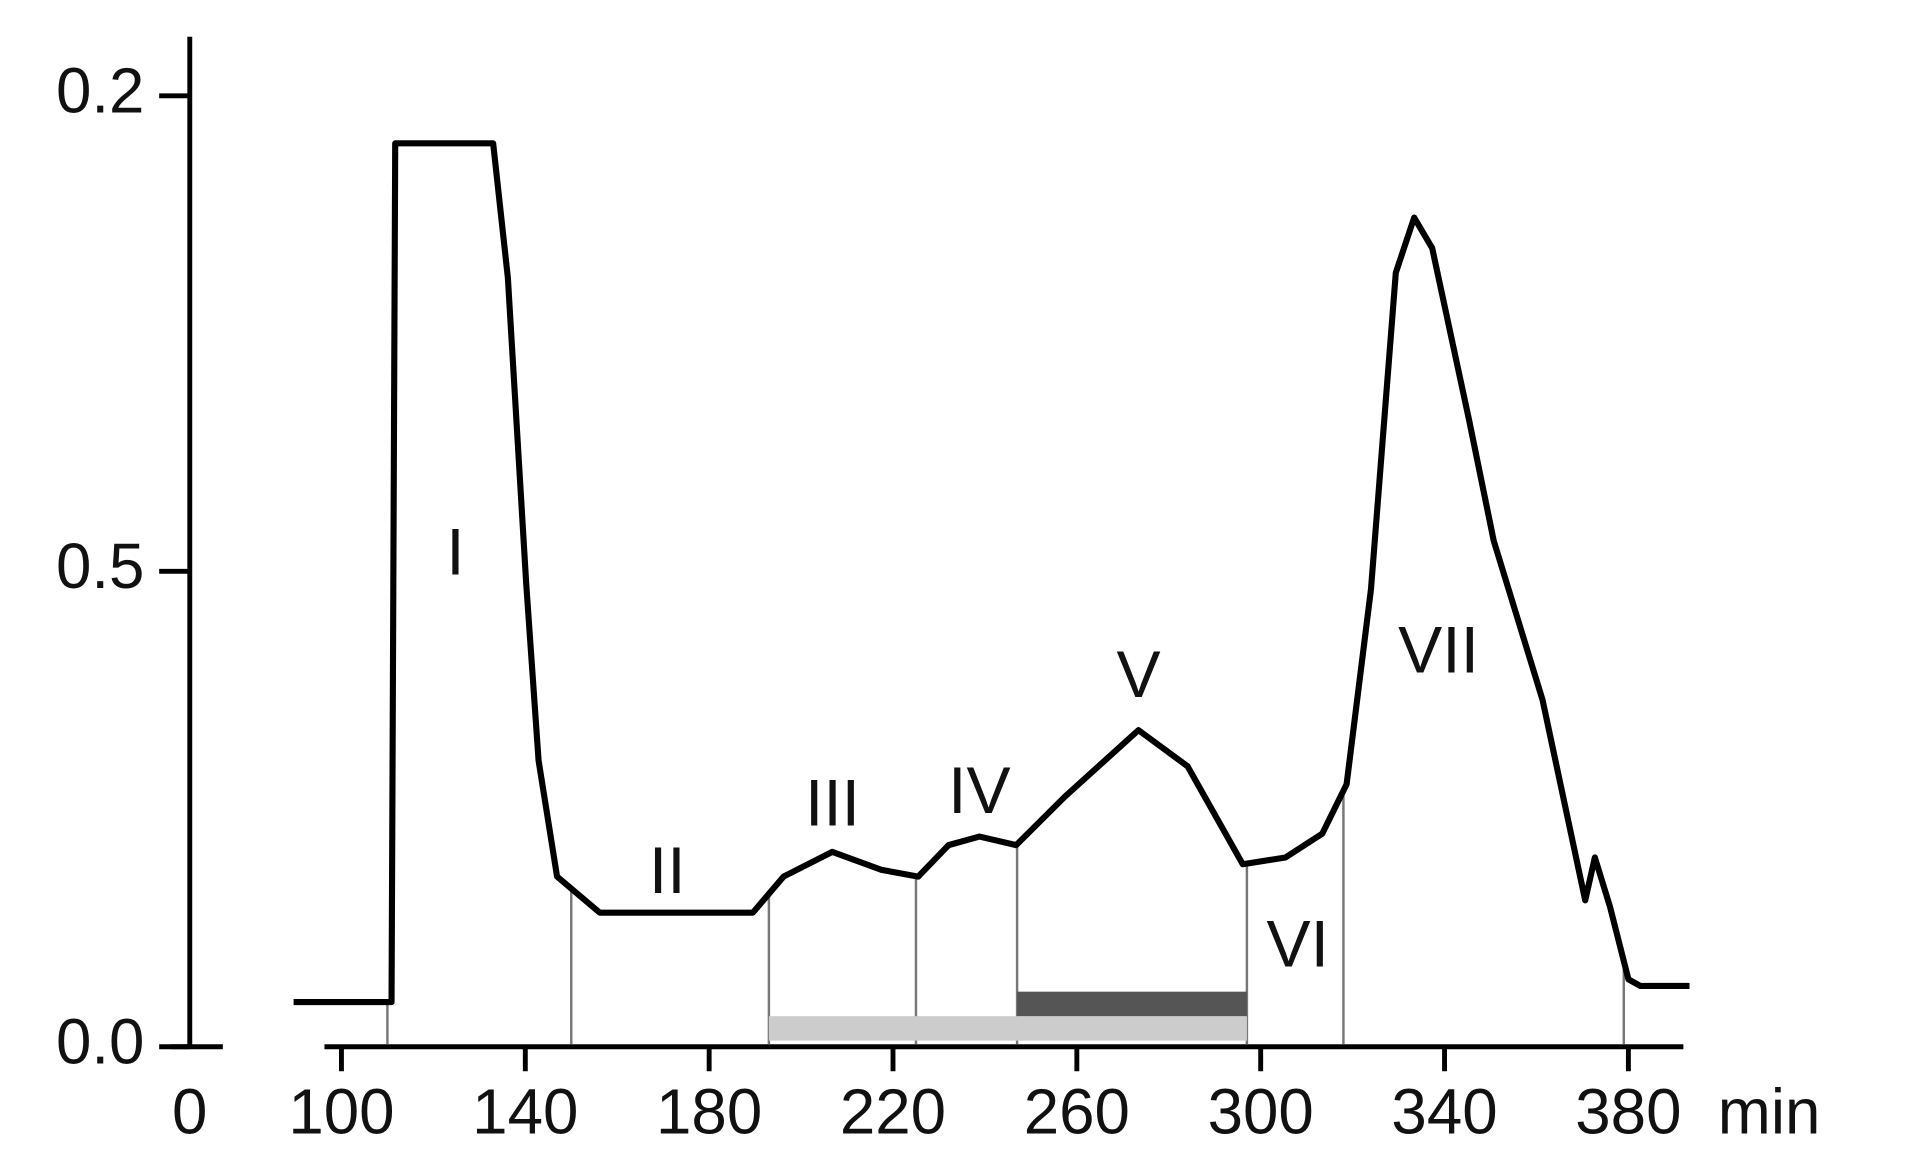 The height and width of the screenshot is (1160, 1905). What do you see at coordinates (893, 1111) in the screenshot?
I see `x-tick-label: 220` at bounding box center [893, 1111].